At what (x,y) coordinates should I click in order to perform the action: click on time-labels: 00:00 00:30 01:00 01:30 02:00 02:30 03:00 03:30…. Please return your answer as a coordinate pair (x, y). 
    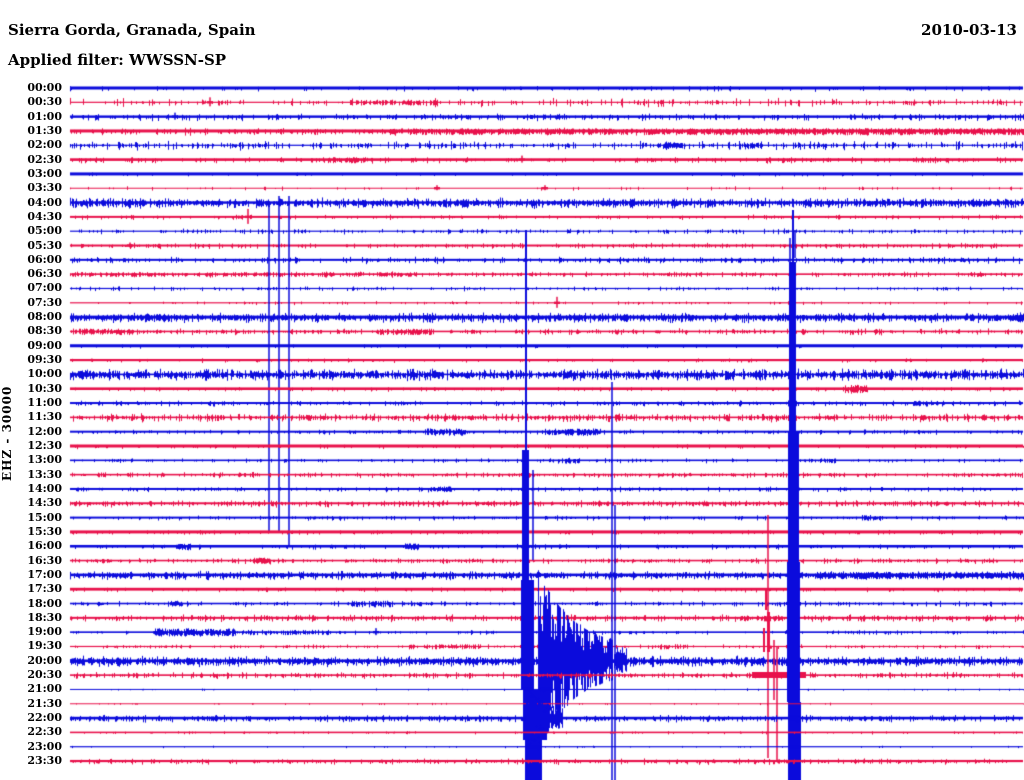
    Looking at the image, I should click on (31, 390).